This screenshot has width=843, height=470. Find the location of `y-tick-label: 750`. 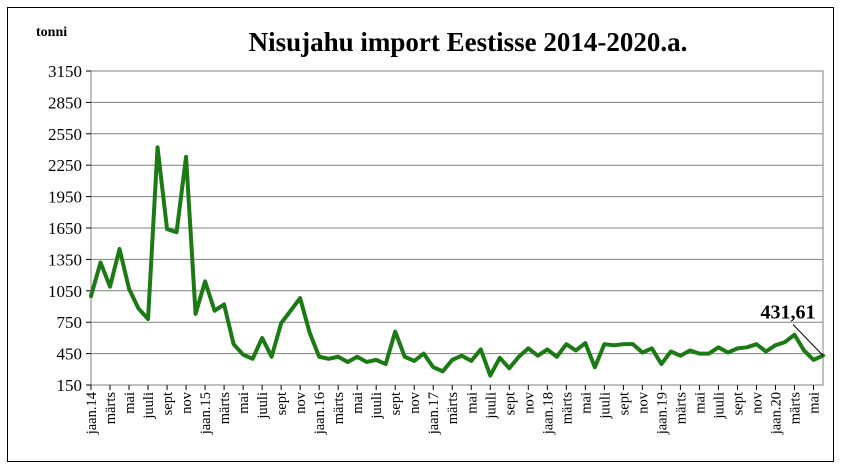

y-tick-label: 750 is located at coordinates (70, 322).